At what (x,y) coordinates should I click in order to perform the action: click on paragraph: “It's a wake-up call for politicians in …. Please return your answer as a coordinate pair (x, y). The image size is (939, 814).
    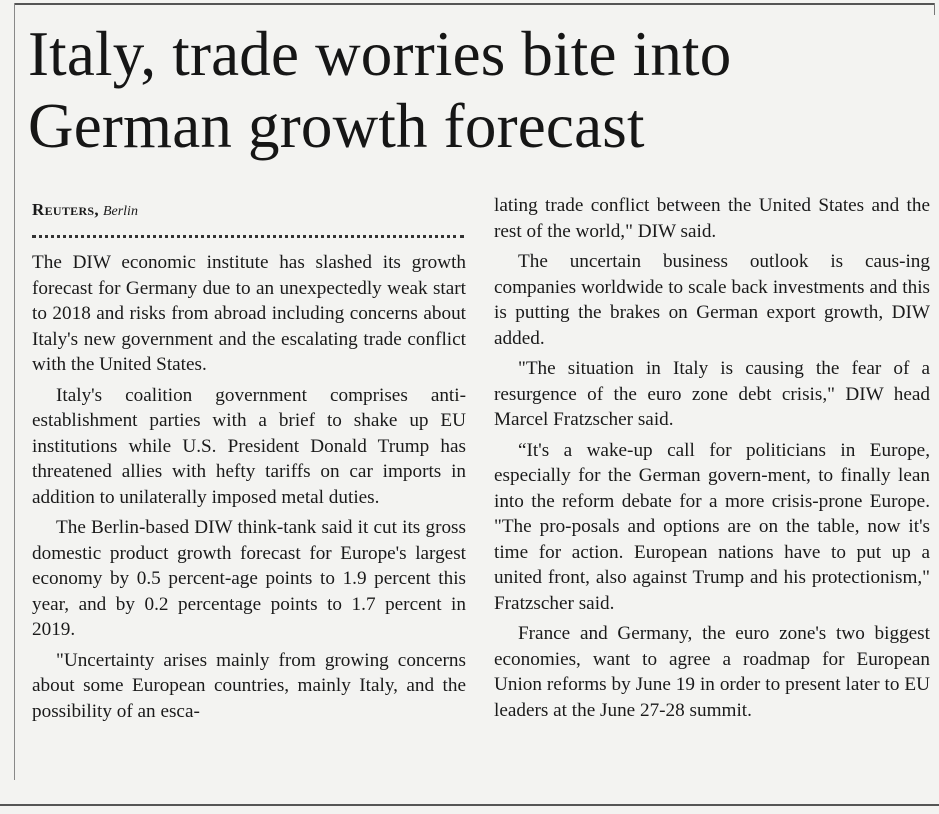
    Looking at the image, I should click on (712, 526).